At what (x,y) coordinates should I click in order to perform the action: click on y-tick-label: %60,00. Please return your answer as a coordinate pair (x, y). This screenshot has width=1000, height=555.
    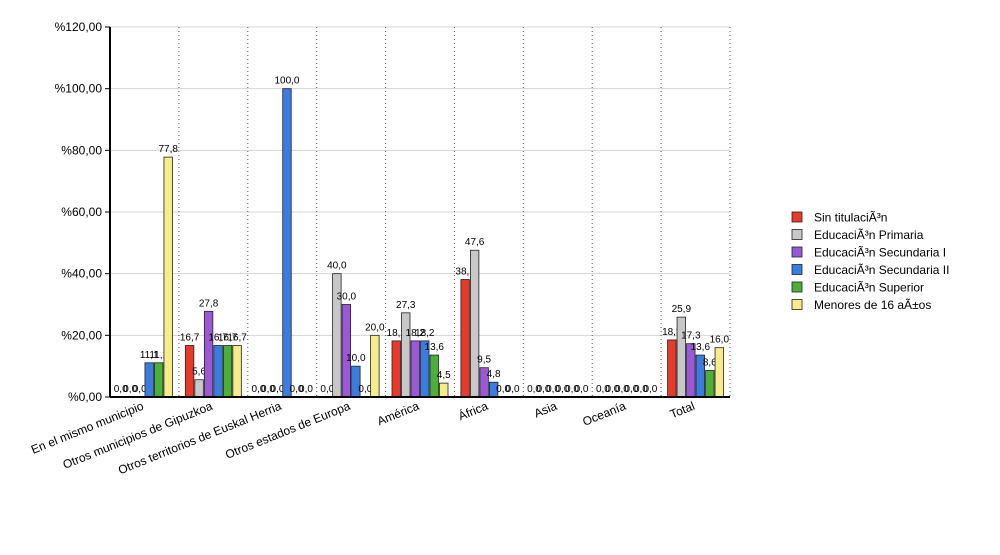
    Looking at the image, I should click on (81, 212).